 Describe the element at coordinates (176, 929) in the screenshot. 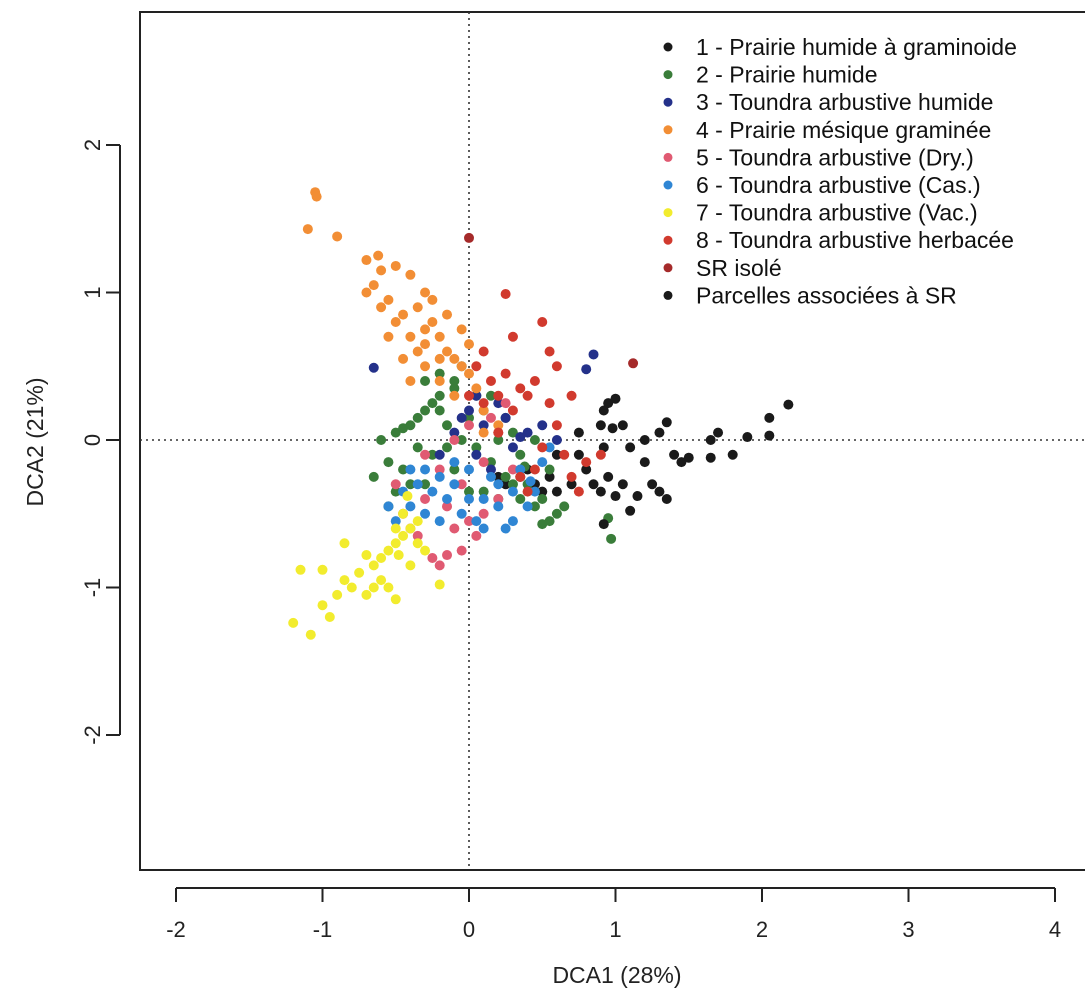

I see `x-tick-label: -2` at that location.